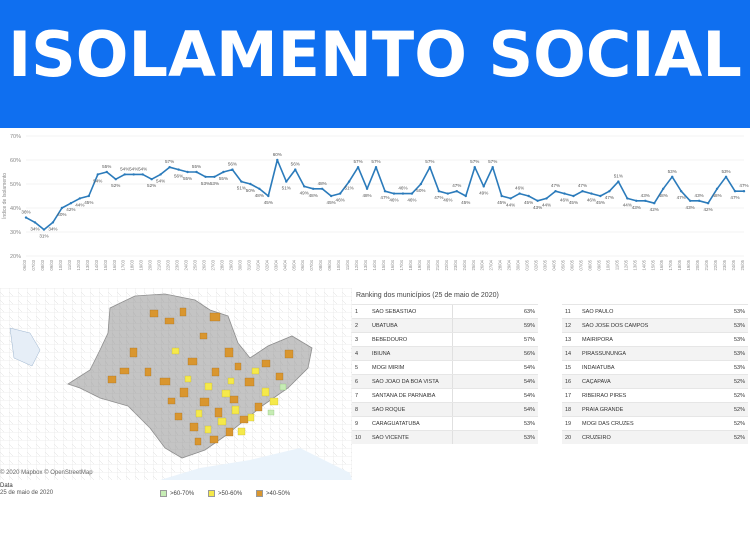  I want to click on data-label: 43%, so click(690, 207).